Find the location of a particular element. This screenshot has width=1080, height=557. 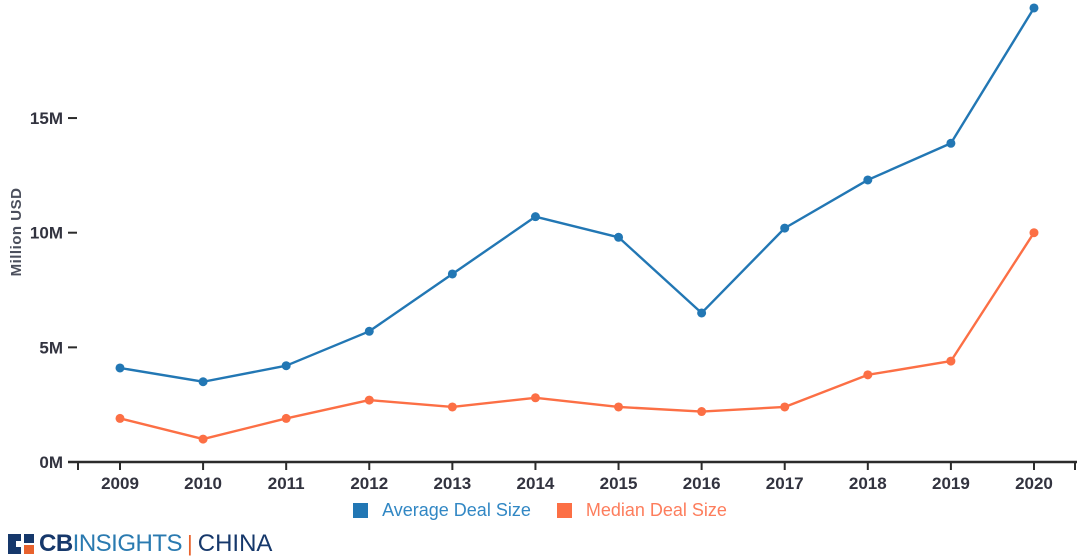

x-tick-label: 2011 is located at coordinates (286, 483).